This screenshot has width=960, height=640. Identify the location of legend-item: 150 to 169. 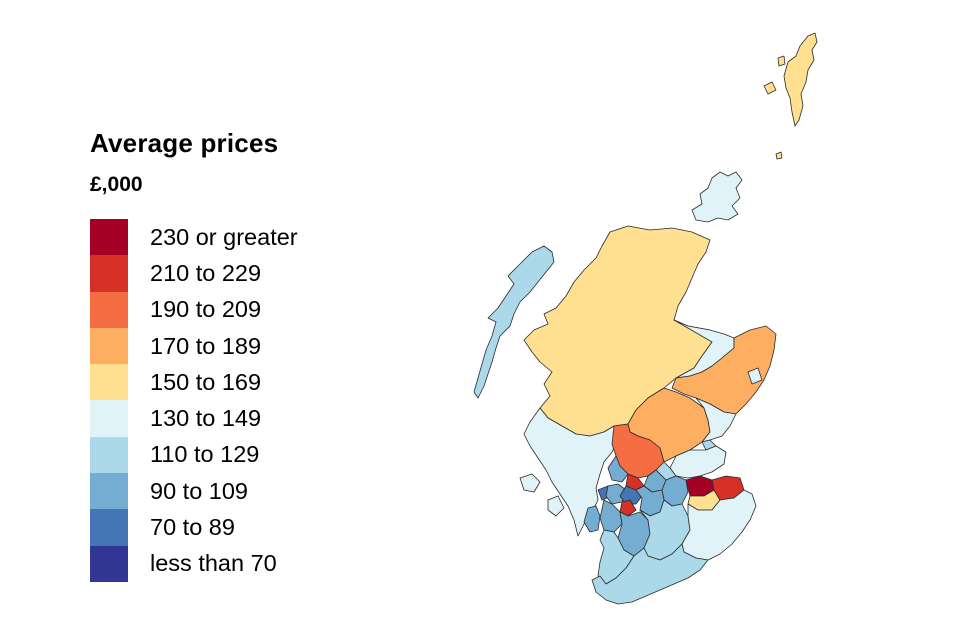
(194, 382).